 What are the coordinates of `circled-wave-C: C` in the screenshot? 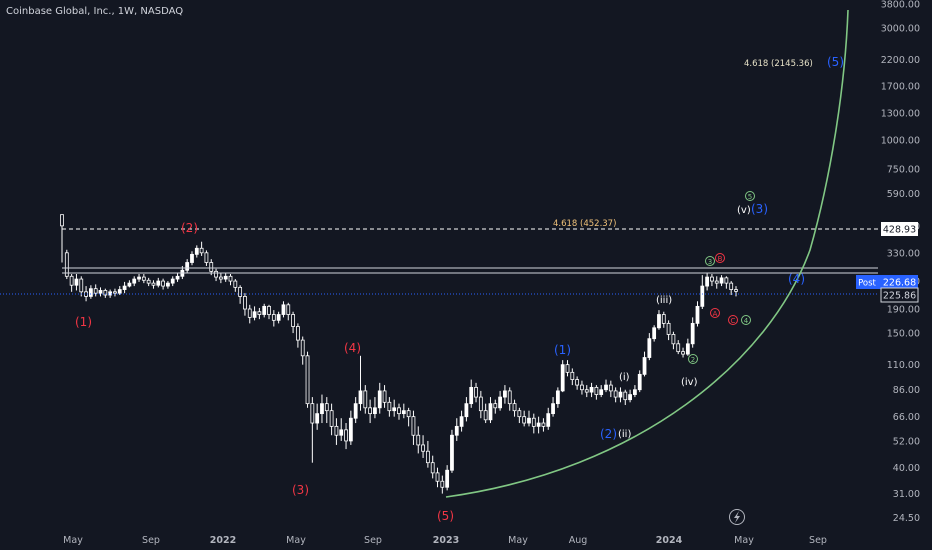 It's located at (733, 320).